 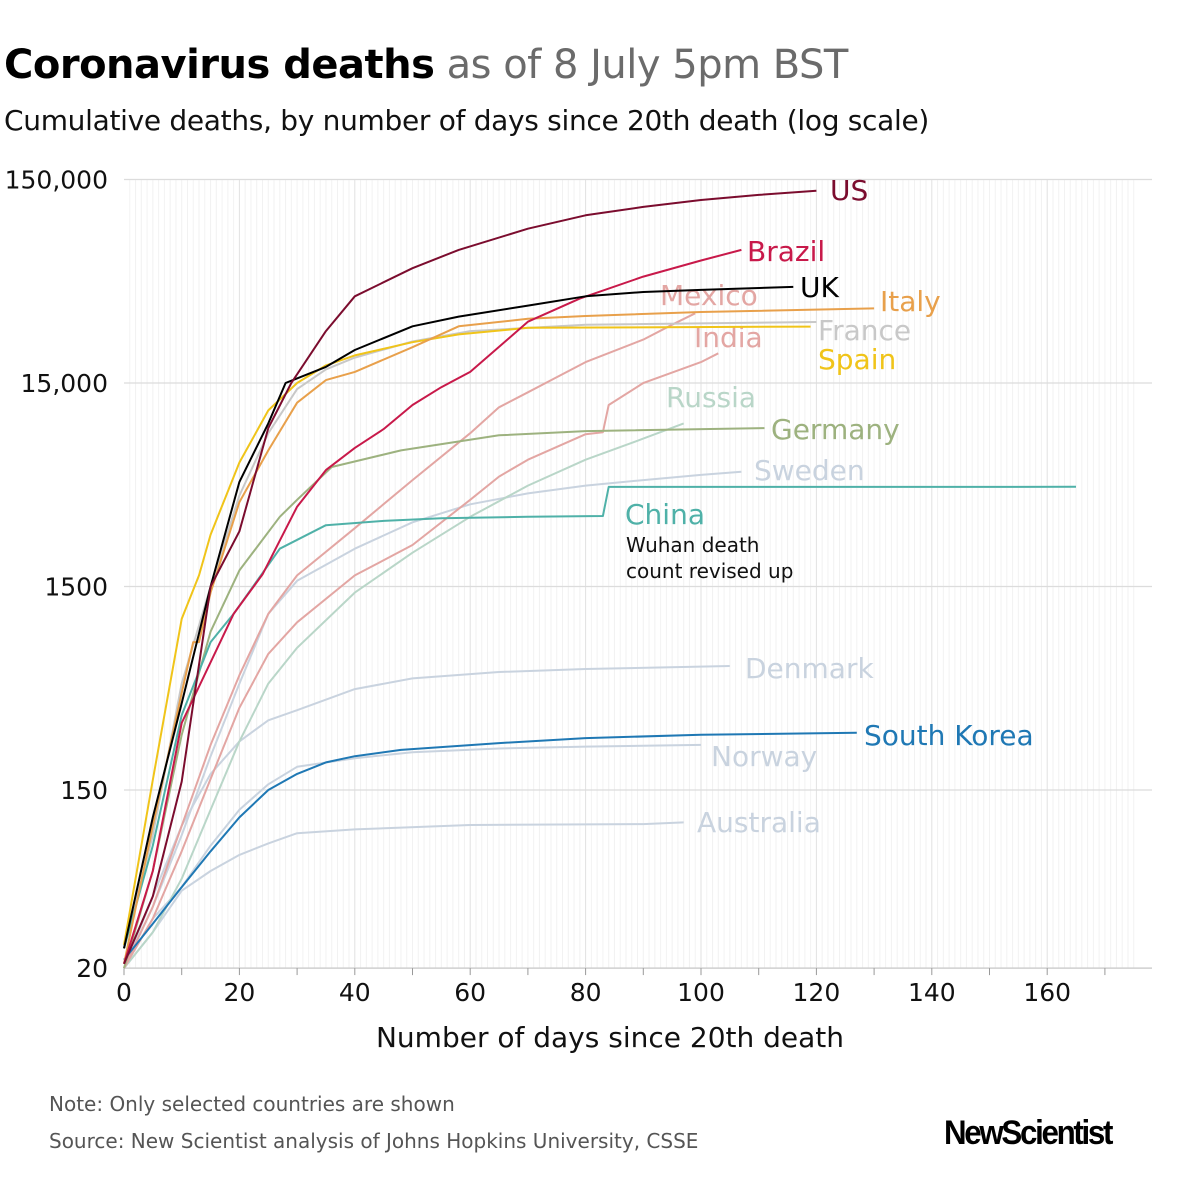 I want to click on series-label-brazil: Brazil, so click(x=786, y=251).